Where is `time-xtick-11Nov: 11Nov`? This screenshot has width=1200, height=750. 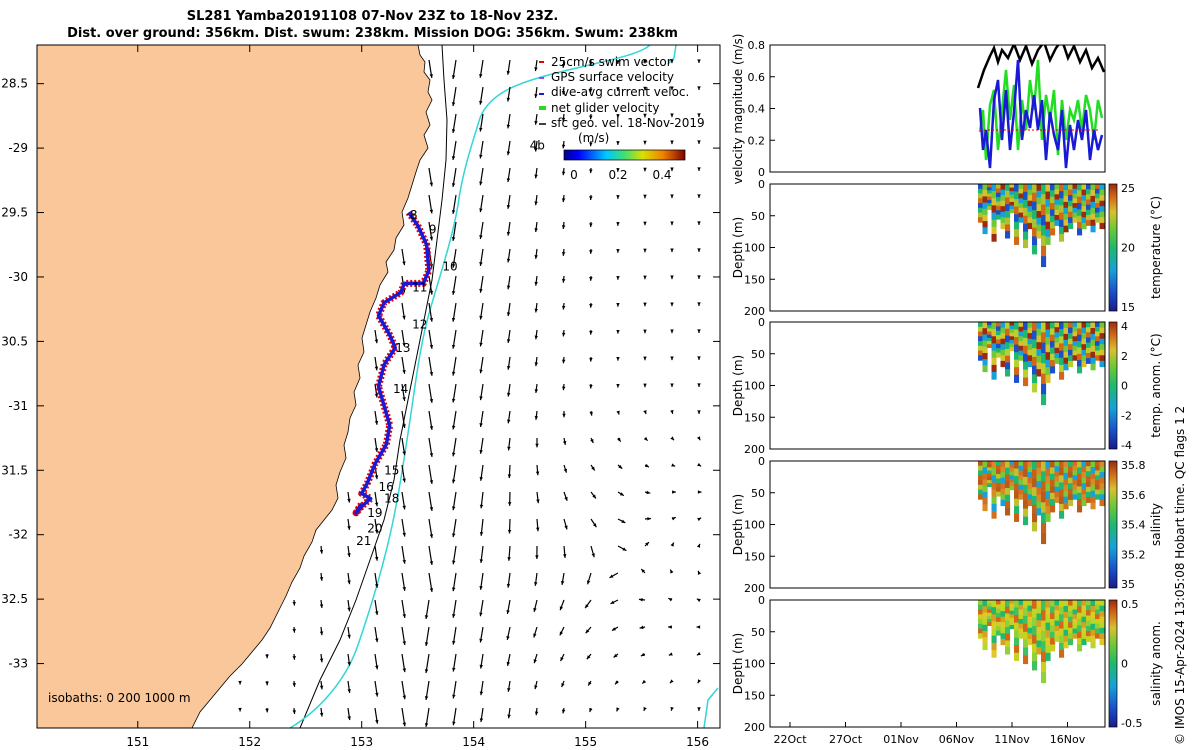 time-xtick-11Nov: 11Nov is located at coordinates (1012, 739).